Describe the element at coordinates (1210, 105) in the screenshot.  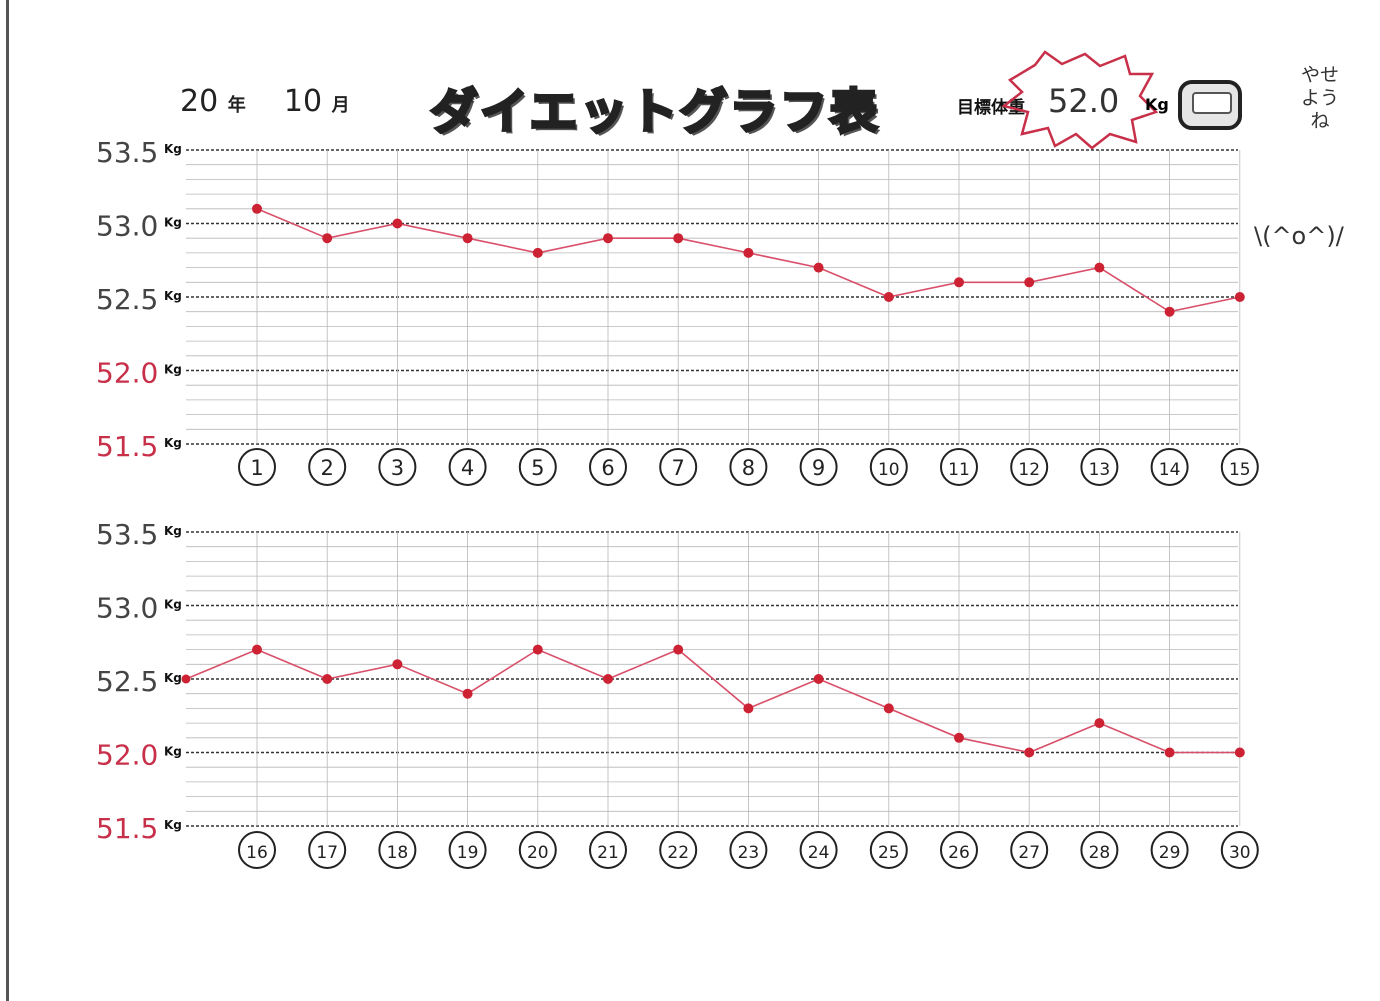
I see `scale-icon` at that location.